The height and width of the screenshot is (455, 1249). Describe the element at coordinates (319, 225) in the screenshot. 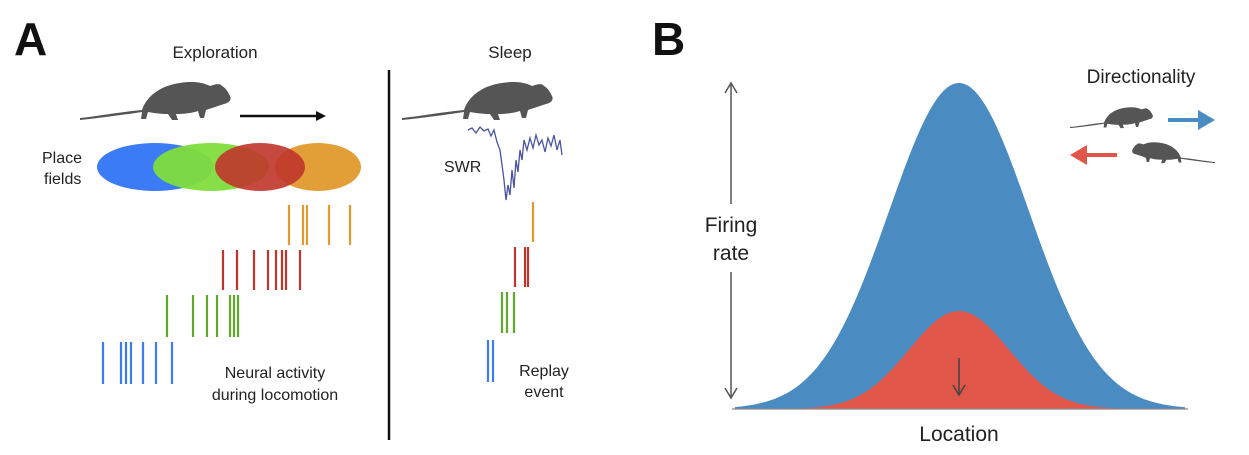

I see `raster-orange` at that location.